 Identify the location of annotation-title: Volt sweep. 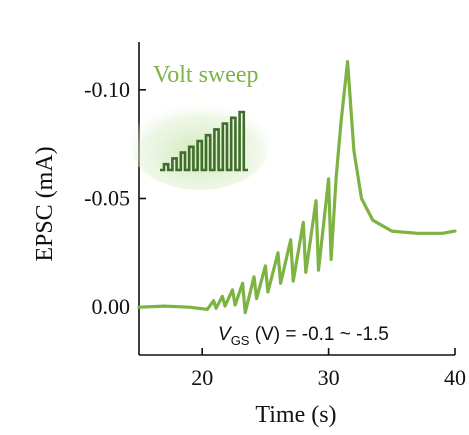
(206, 75).